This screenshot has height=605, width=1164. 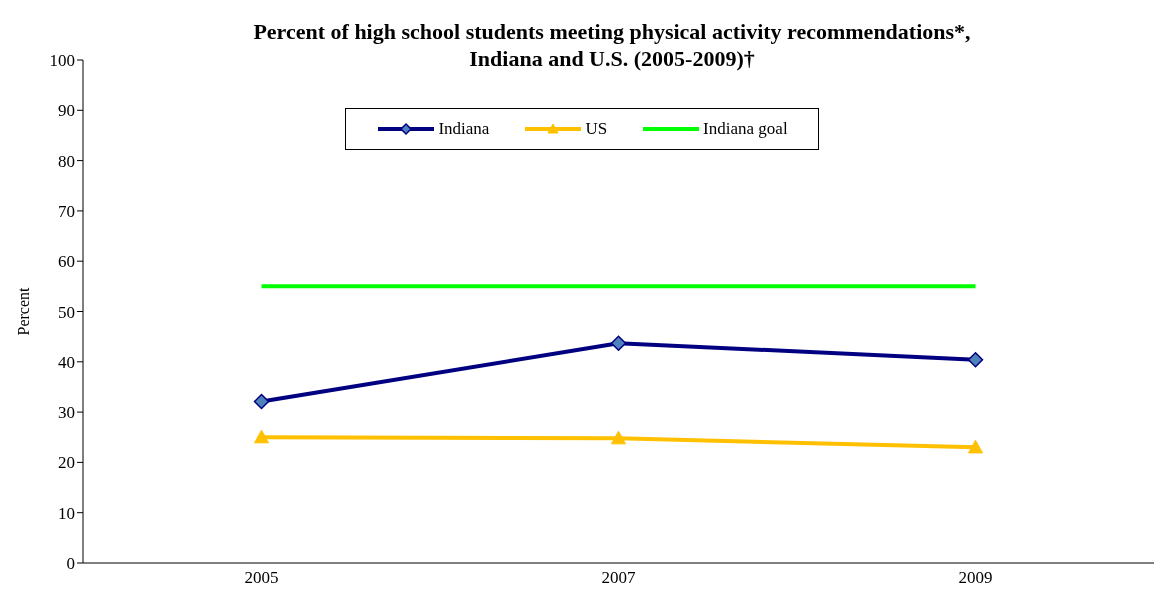 I want to click on legend-label: Indiana goal, so click(x=745, y=129).